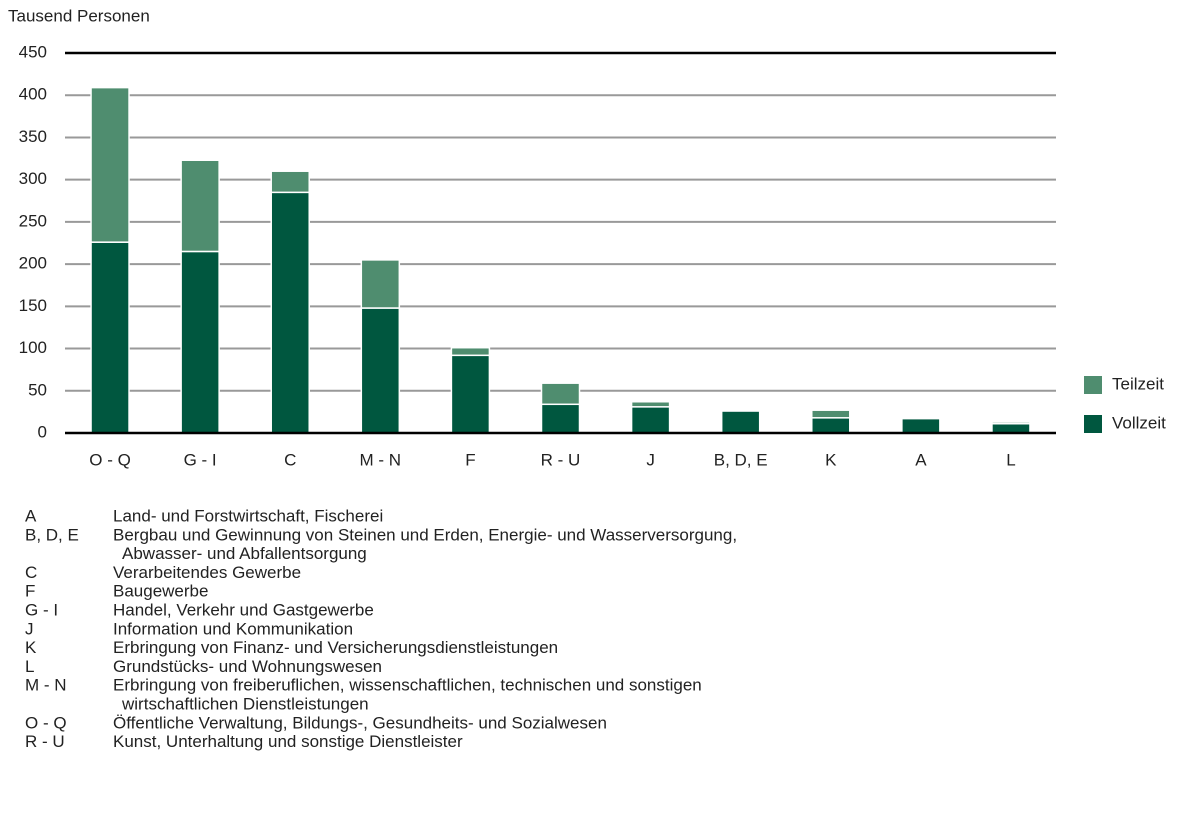 Image resolution: width=1189 pixels, height=823 pixels. I want to click on x-tick-label: G - I, so click(200, 459).